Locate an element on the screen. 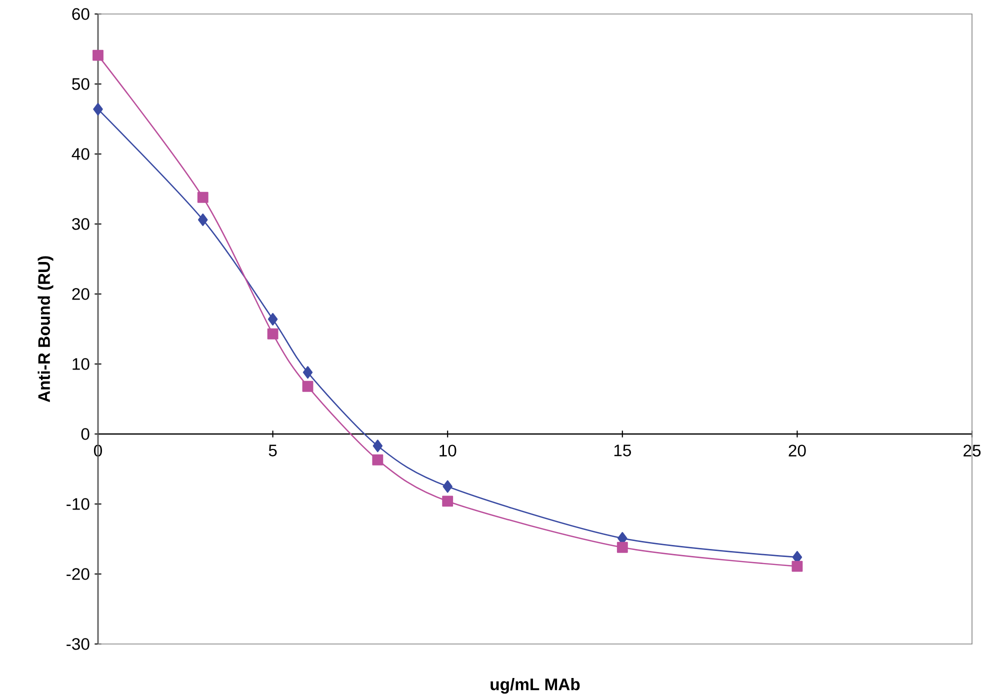 This screenshot has height=700, width=989. x-tick-label: 25 is located at coordinates (972, 450).